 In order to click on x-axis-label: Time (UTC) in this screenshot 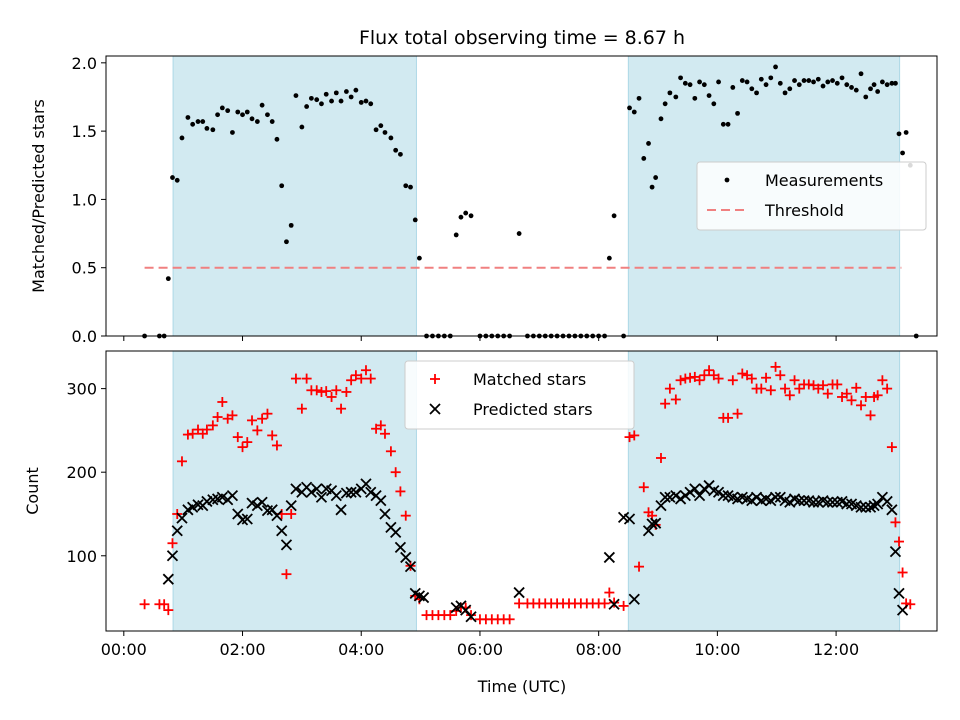, I will do `click(521, 686)`.